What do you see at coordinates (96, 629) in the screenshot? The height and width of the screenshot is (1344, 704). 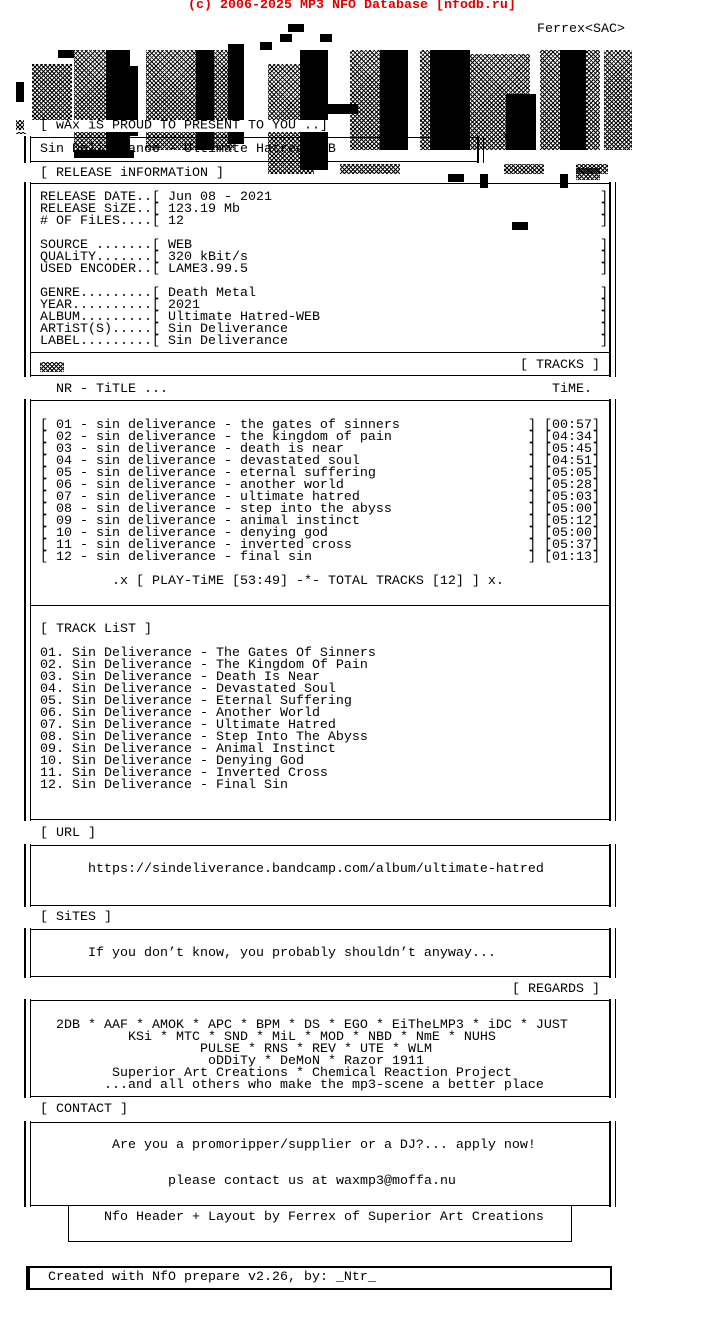 I see `tracklist-heading: [ TRACK LiST ]` at bounding box center [96, 629].